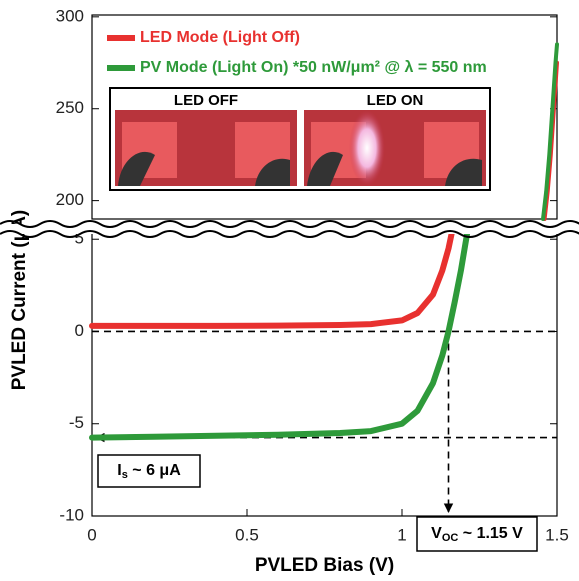 Image resolution: width=579 pixels, height=581 pixels. Describe the element at coordinates (247, 534) in the screenshot. I see `x-tick-label: 0.5` at that location.